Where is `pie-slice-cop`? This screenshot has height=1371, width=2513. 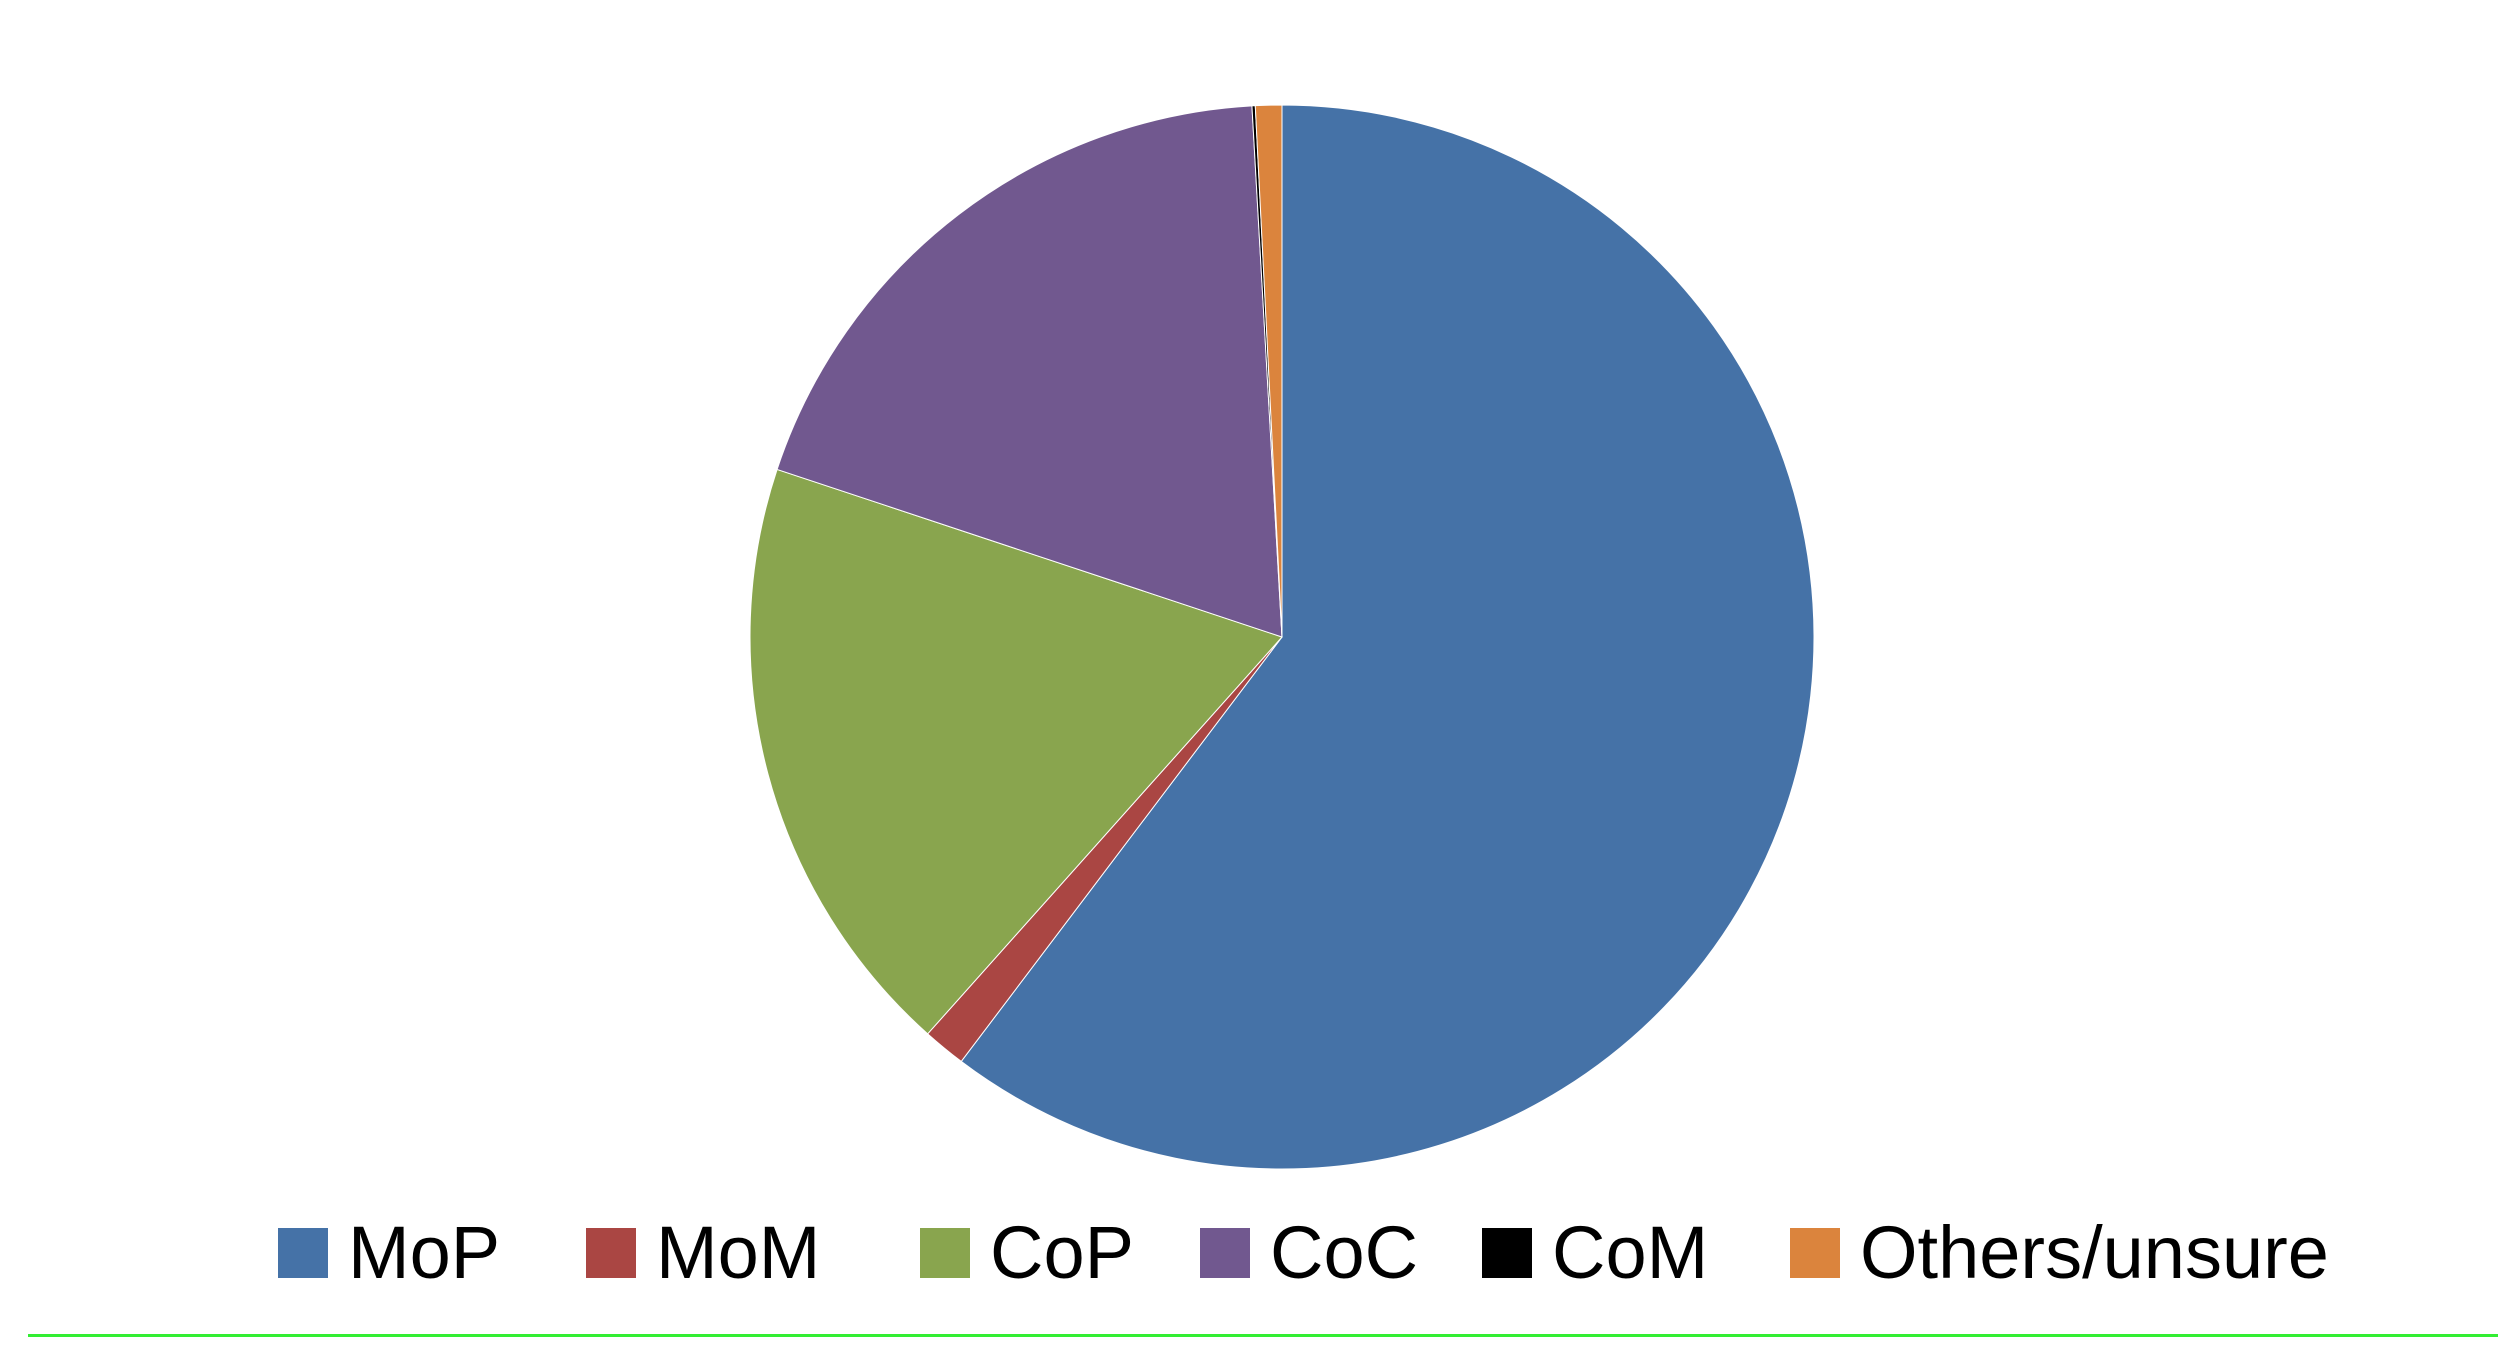 pie-slice-cop is located at coordinates (1016, 751).